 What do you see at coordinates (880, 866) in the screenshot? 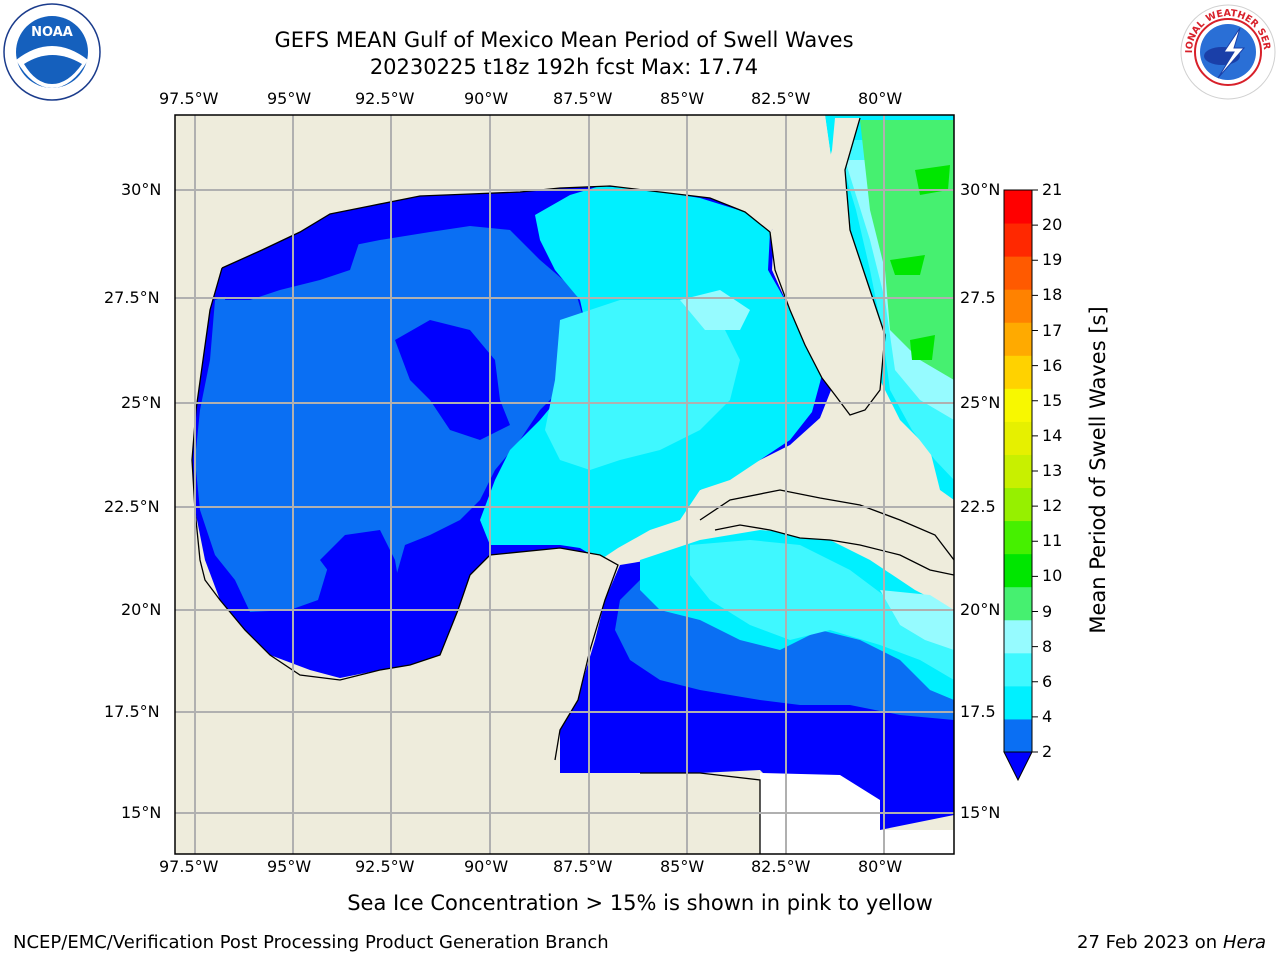
I see `lon-label-bottom: 80°W` at bounding box center [880, 866].